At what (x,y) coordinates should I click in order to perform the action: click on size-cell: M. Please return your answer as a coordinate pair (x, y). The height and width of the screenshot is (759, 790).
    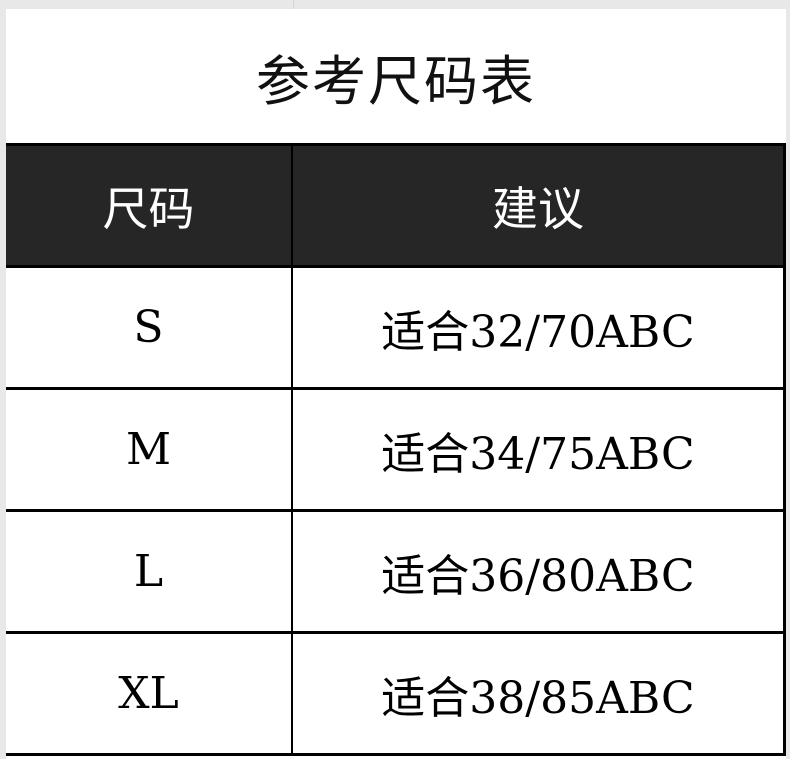
    Looking at the image, I should click on (149, 449).